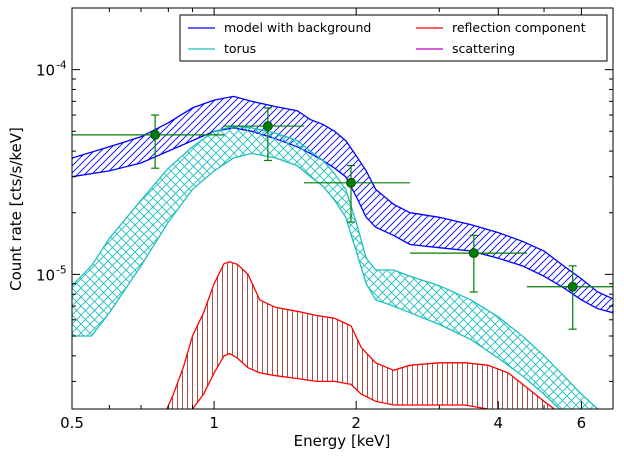  Describe the element at coordinates (519, 27) in the screenshot. I see `legend-label-reflection: reflection component` at that location.